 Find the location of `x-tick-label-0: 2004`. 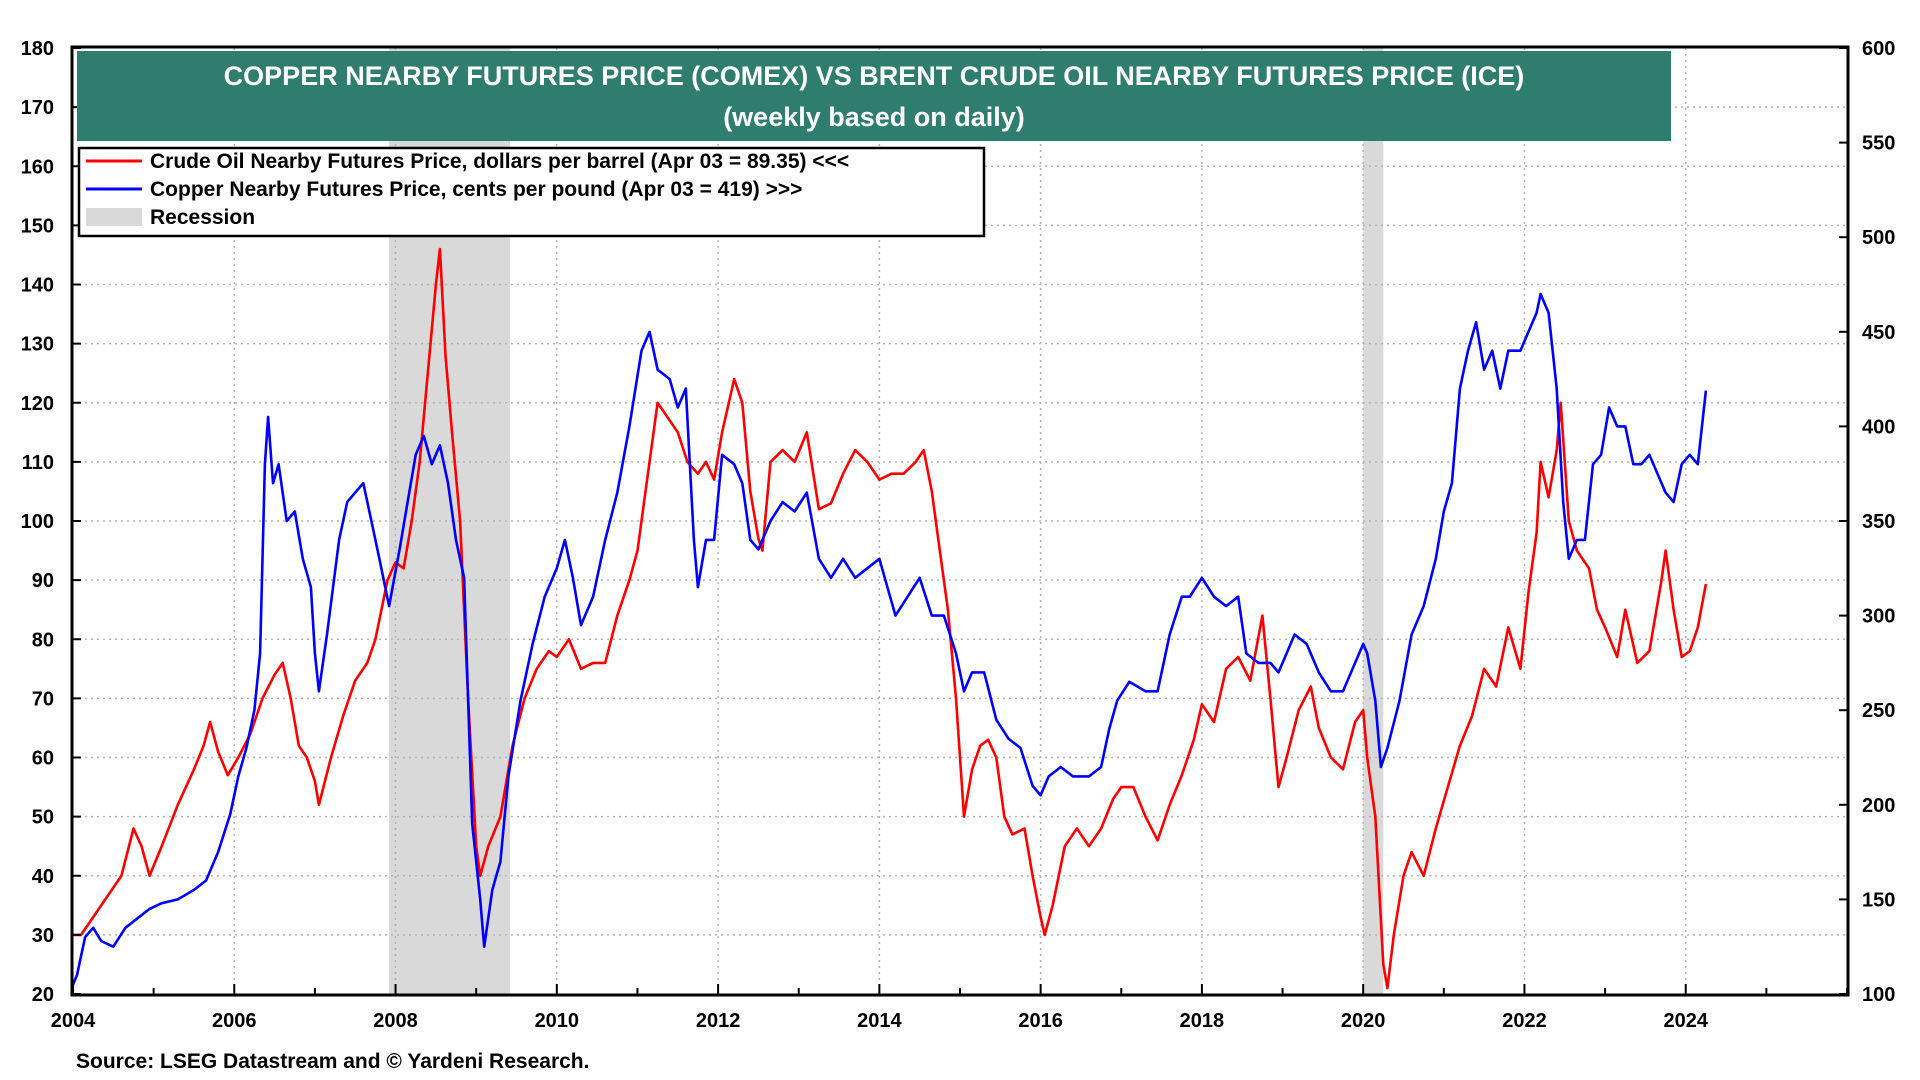

x-tick-label-0: 2004 is located at coordinates (73, 1021).